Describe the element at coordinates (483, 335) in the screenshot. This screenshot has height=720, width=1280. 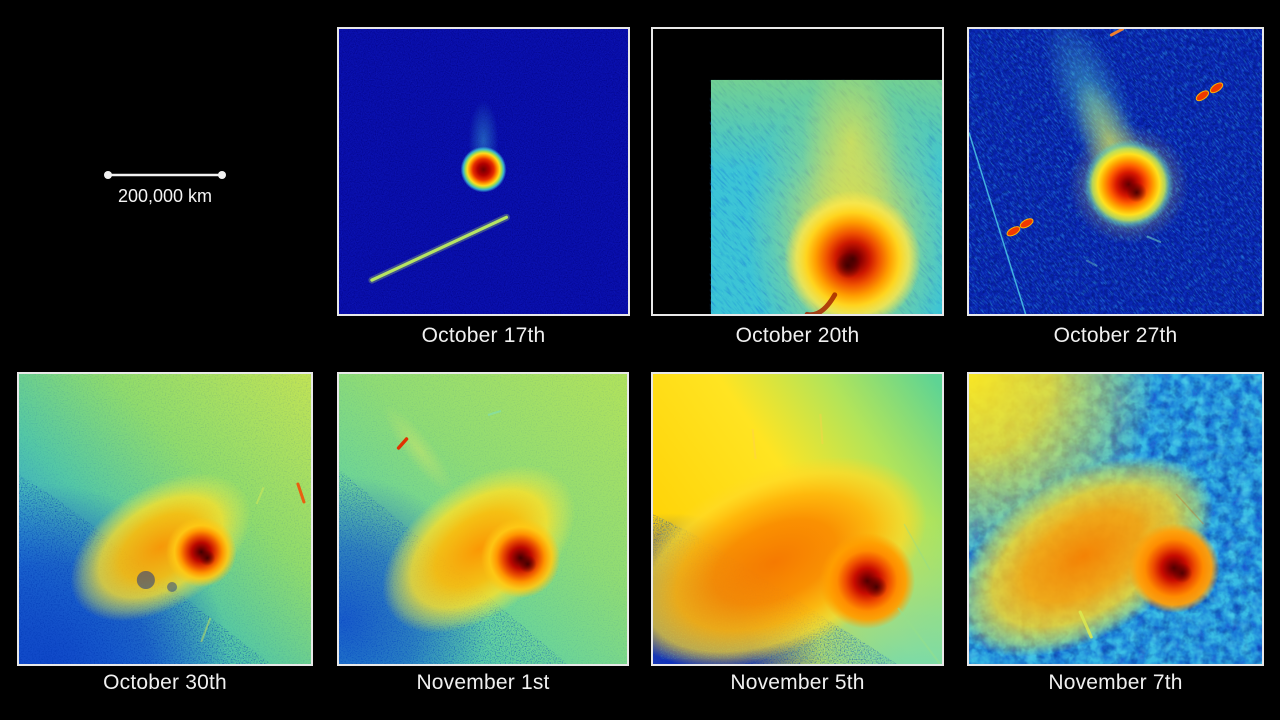
I see `panel-caption-october-17: October 17th` at that location.